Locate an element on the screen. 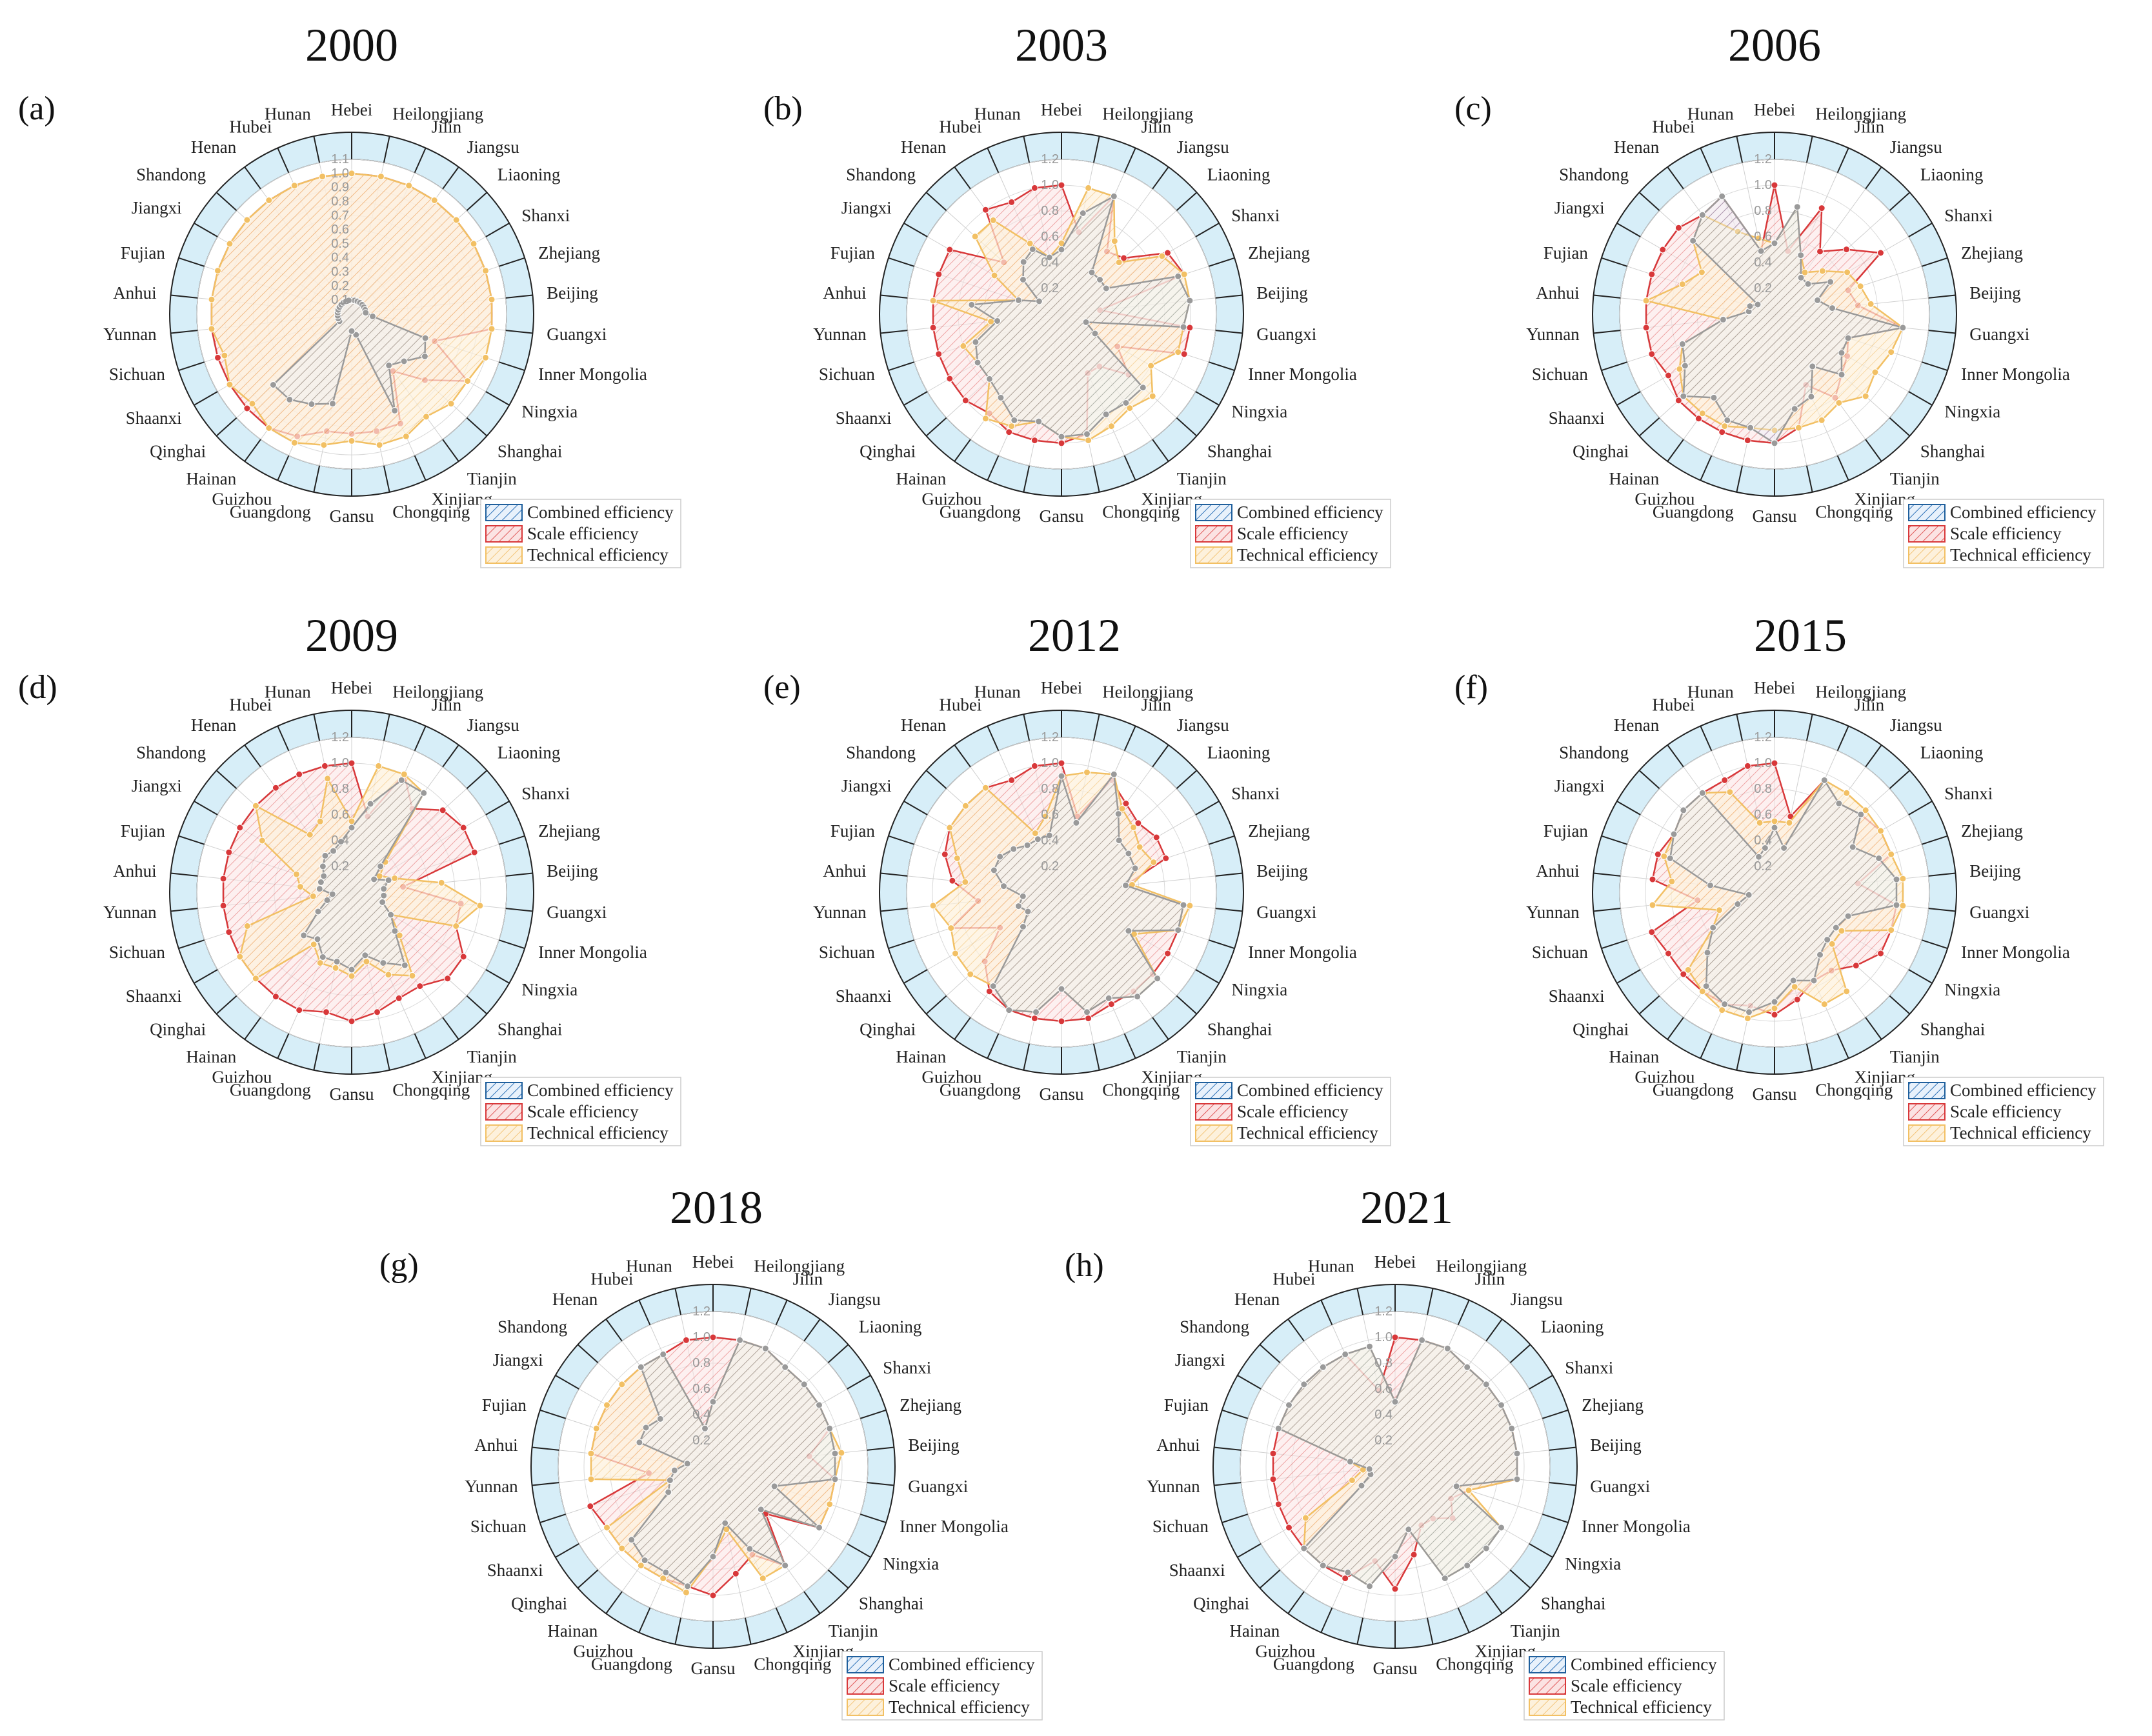 This screenshot has width=2152, height=1736. category-label-shanxi: Shanxi is located at coordinates (1968, 215).